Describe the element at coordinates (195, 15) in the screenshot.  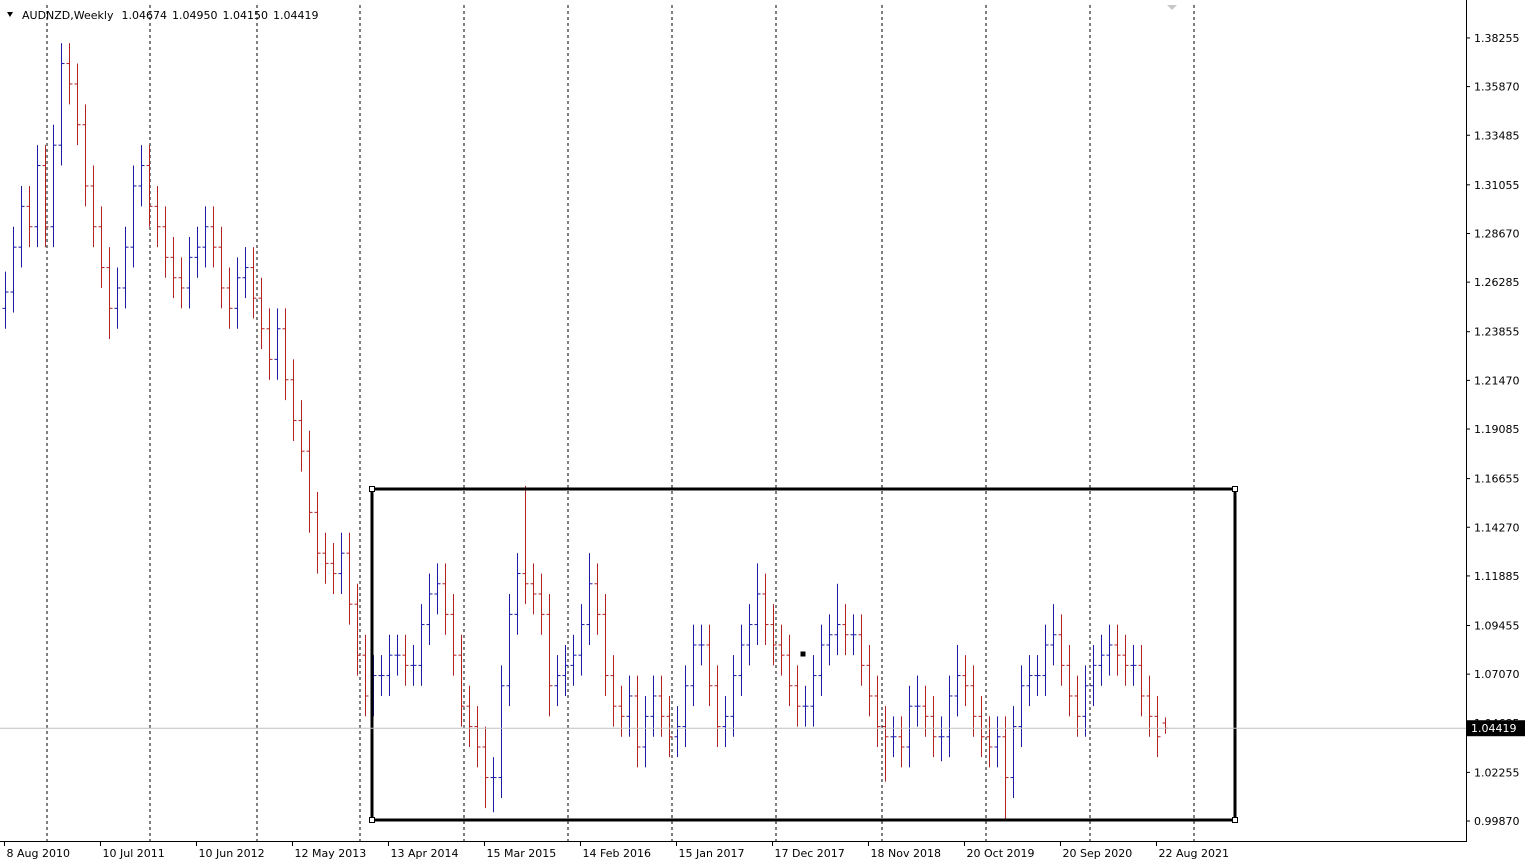
I see `header-value: 1.04950` at that location.